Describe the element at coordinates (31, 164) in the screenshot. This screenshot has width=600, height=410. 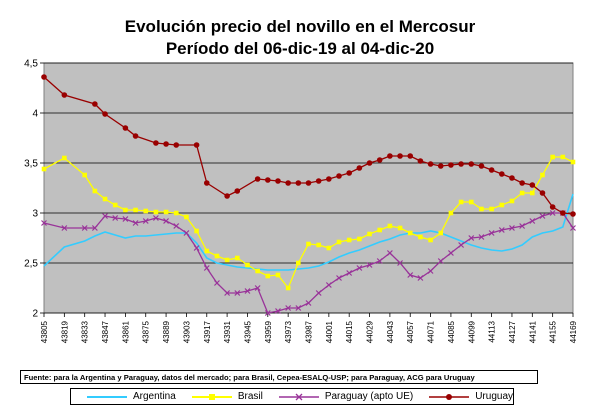
I see `y-tick-label: 3,5` at that location.